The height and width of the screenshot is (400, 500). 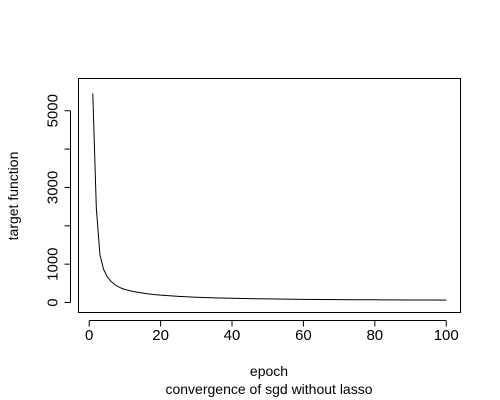 I want to click on y-tick-label: 0, so click(x=53, y=302).